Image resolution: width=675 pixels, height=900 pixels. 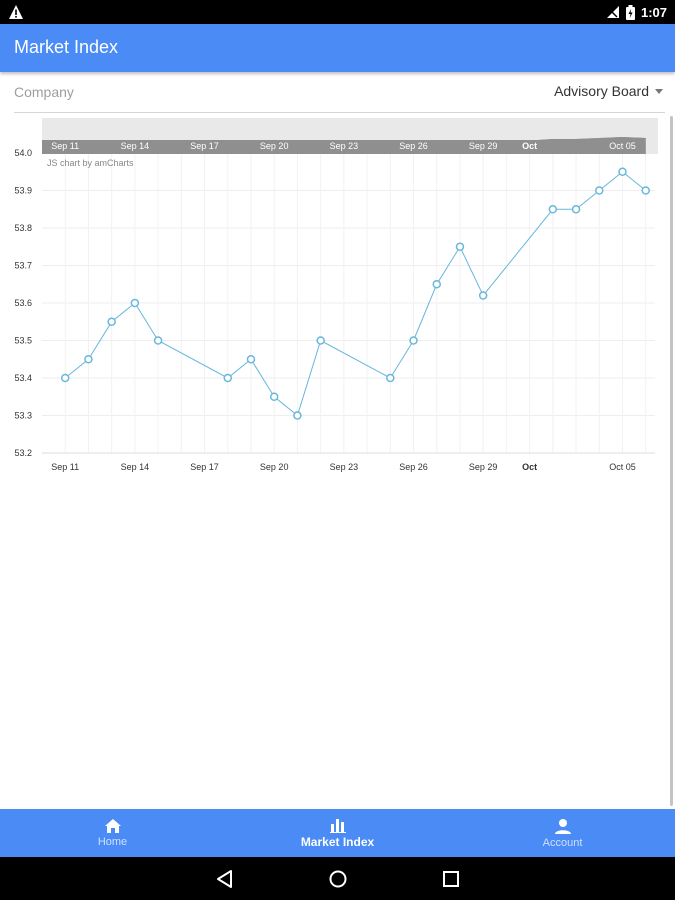 What do you see at coordinates (65, 467) in the screenshot?
I see `x-tick-label: Sep 11` at bounding box center [65, 467].